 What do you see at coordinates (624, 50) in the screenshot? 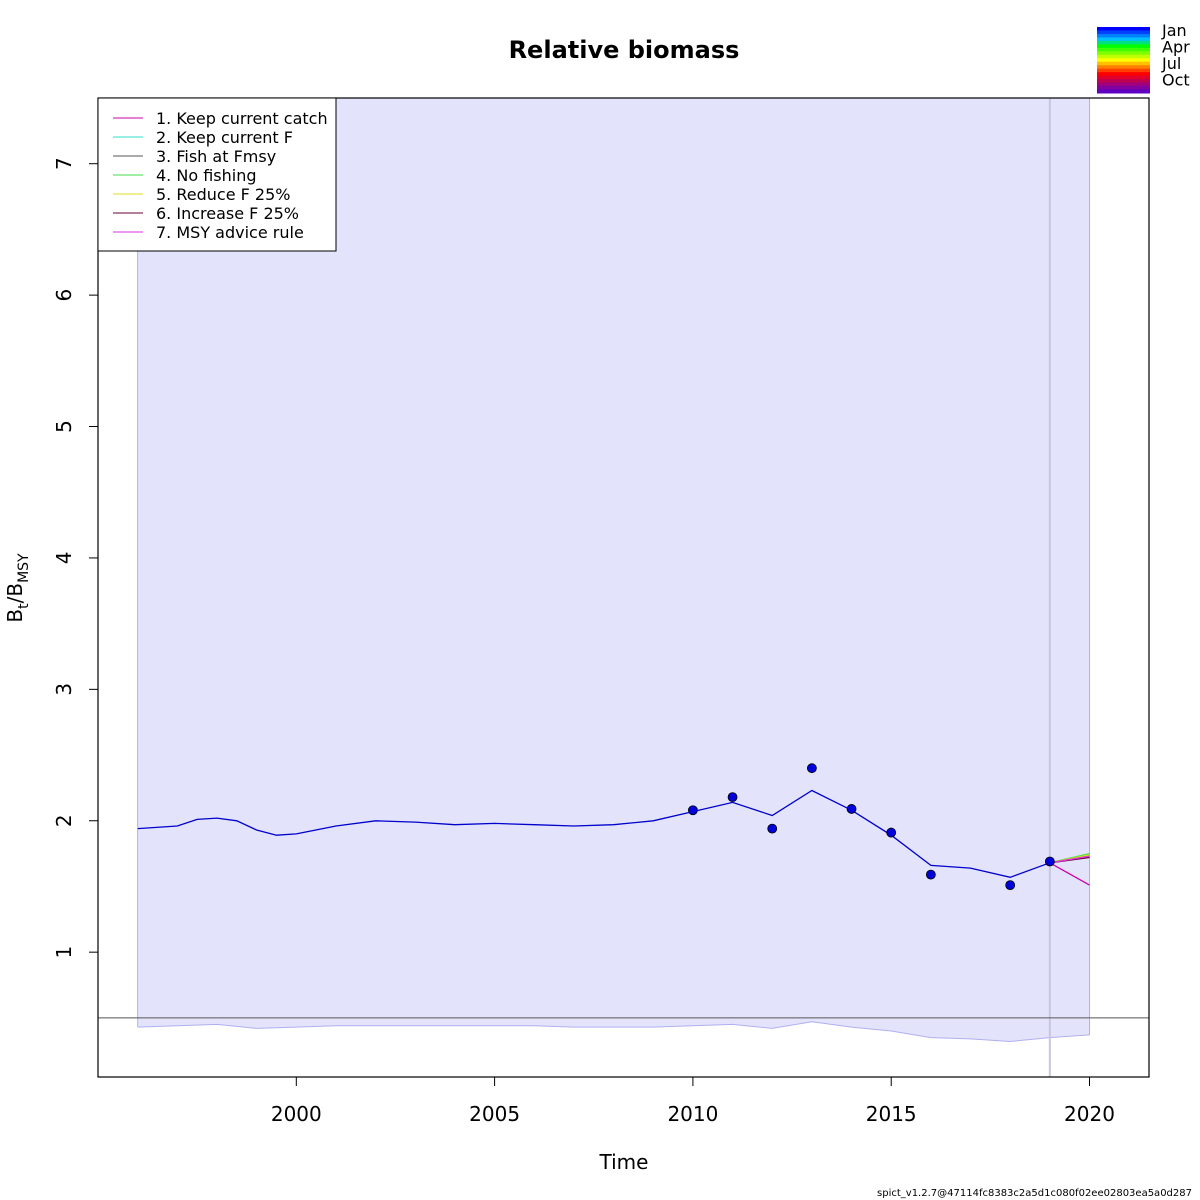
I see `chart-title: Relative biomass` at bounding box center [624, 50].